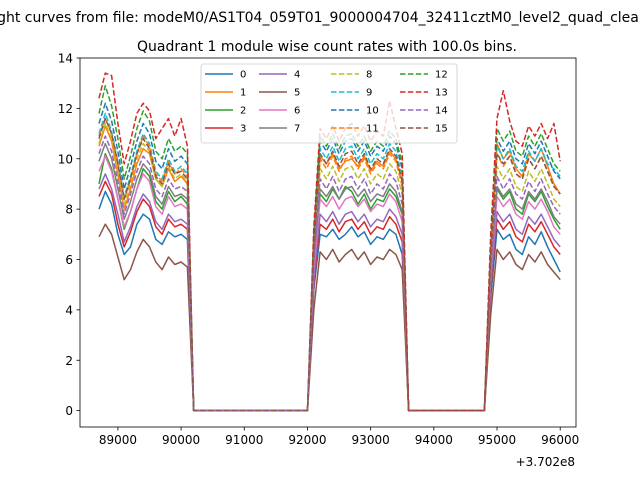  Describe the element at coordinates (69, 260) in the screenshot. I see `y-tick-label: 6` at that location.